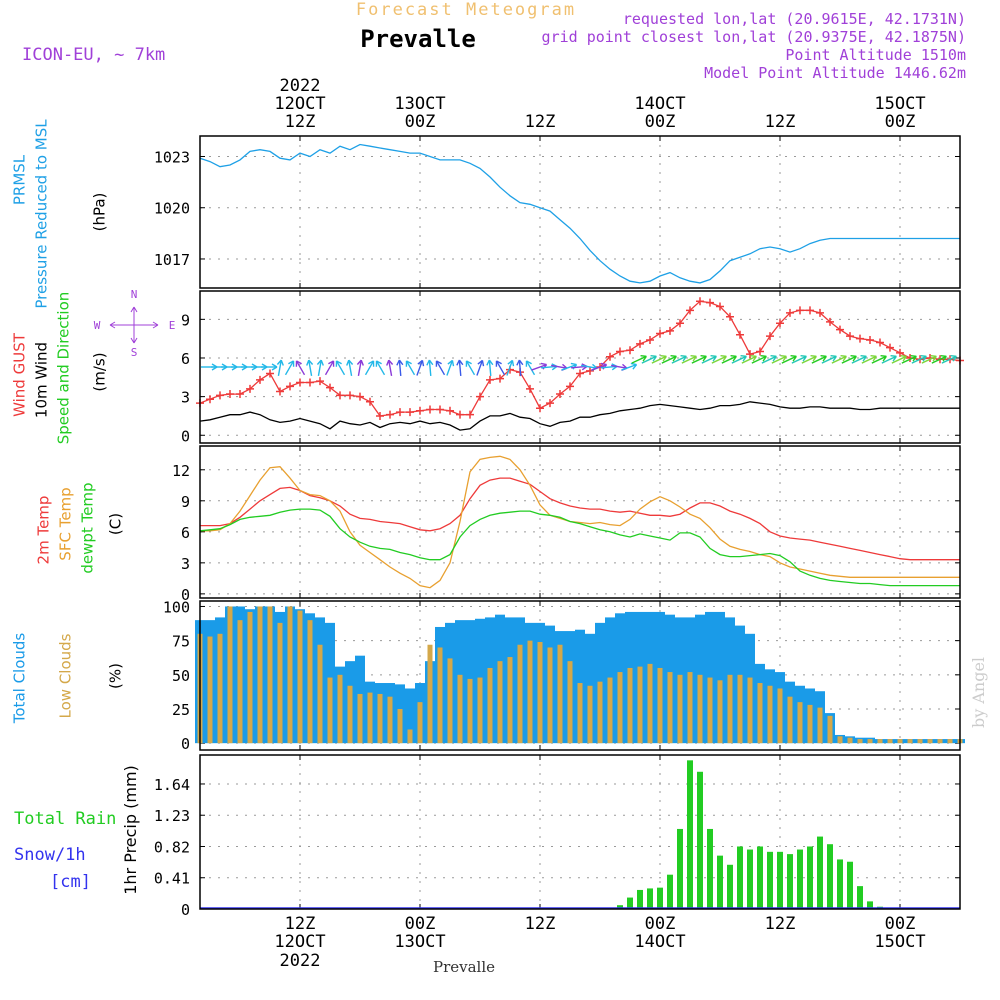 The height and width of the screenshot is (1000, 1000). I want to click on unit-label: (C), so click(116, 524).